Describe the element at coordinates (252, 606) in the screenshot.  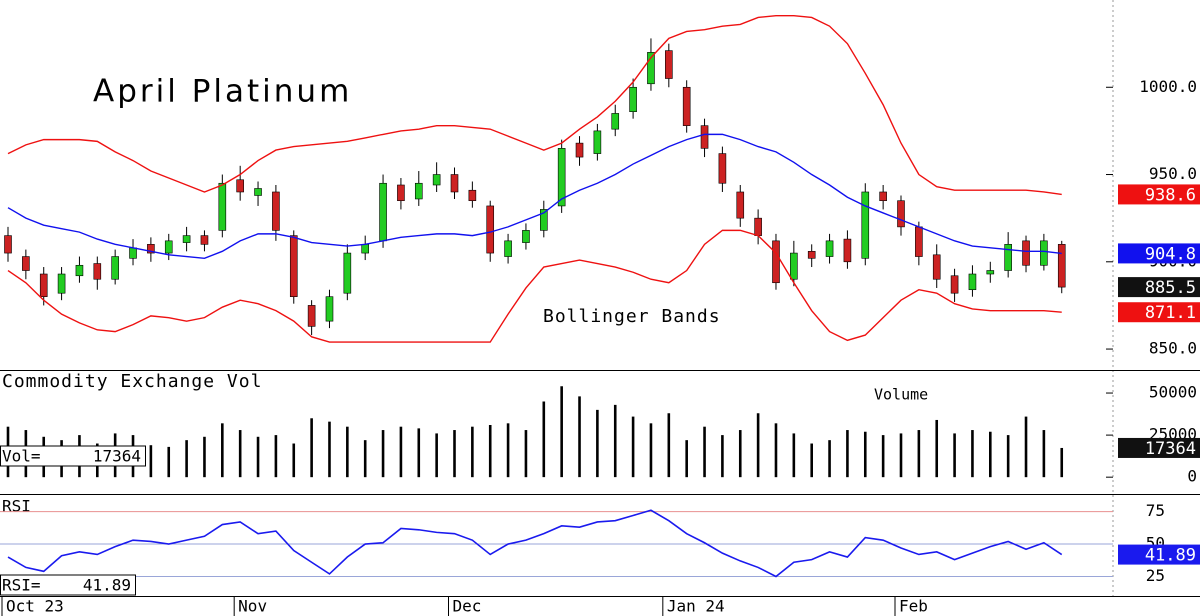
I see `x-tick-label: Nov` at that location.